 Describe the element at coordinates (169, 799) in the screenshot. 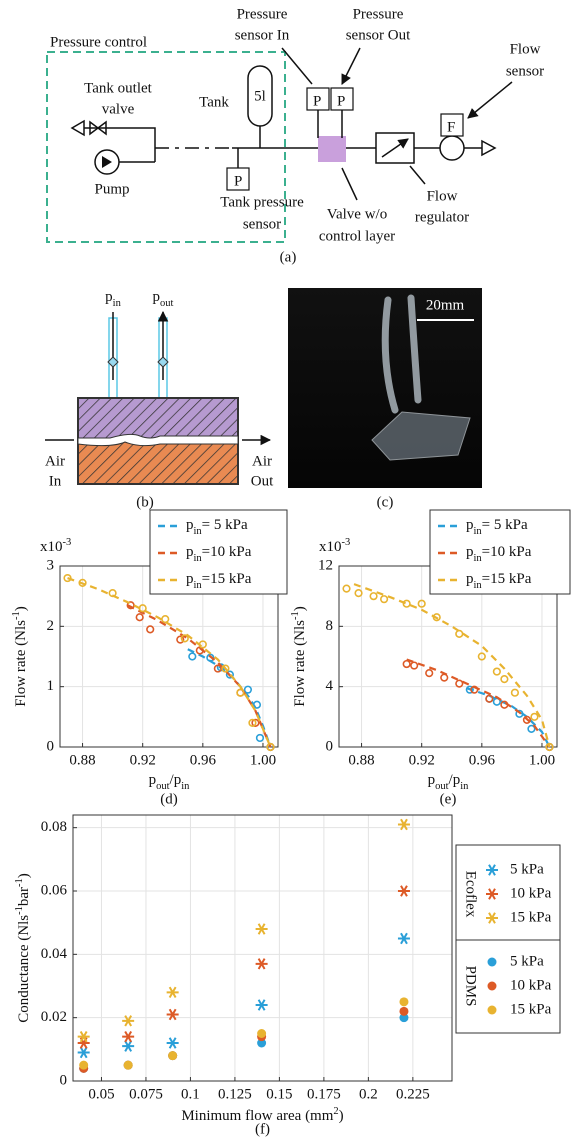

I see `caption: (d)` at that location.